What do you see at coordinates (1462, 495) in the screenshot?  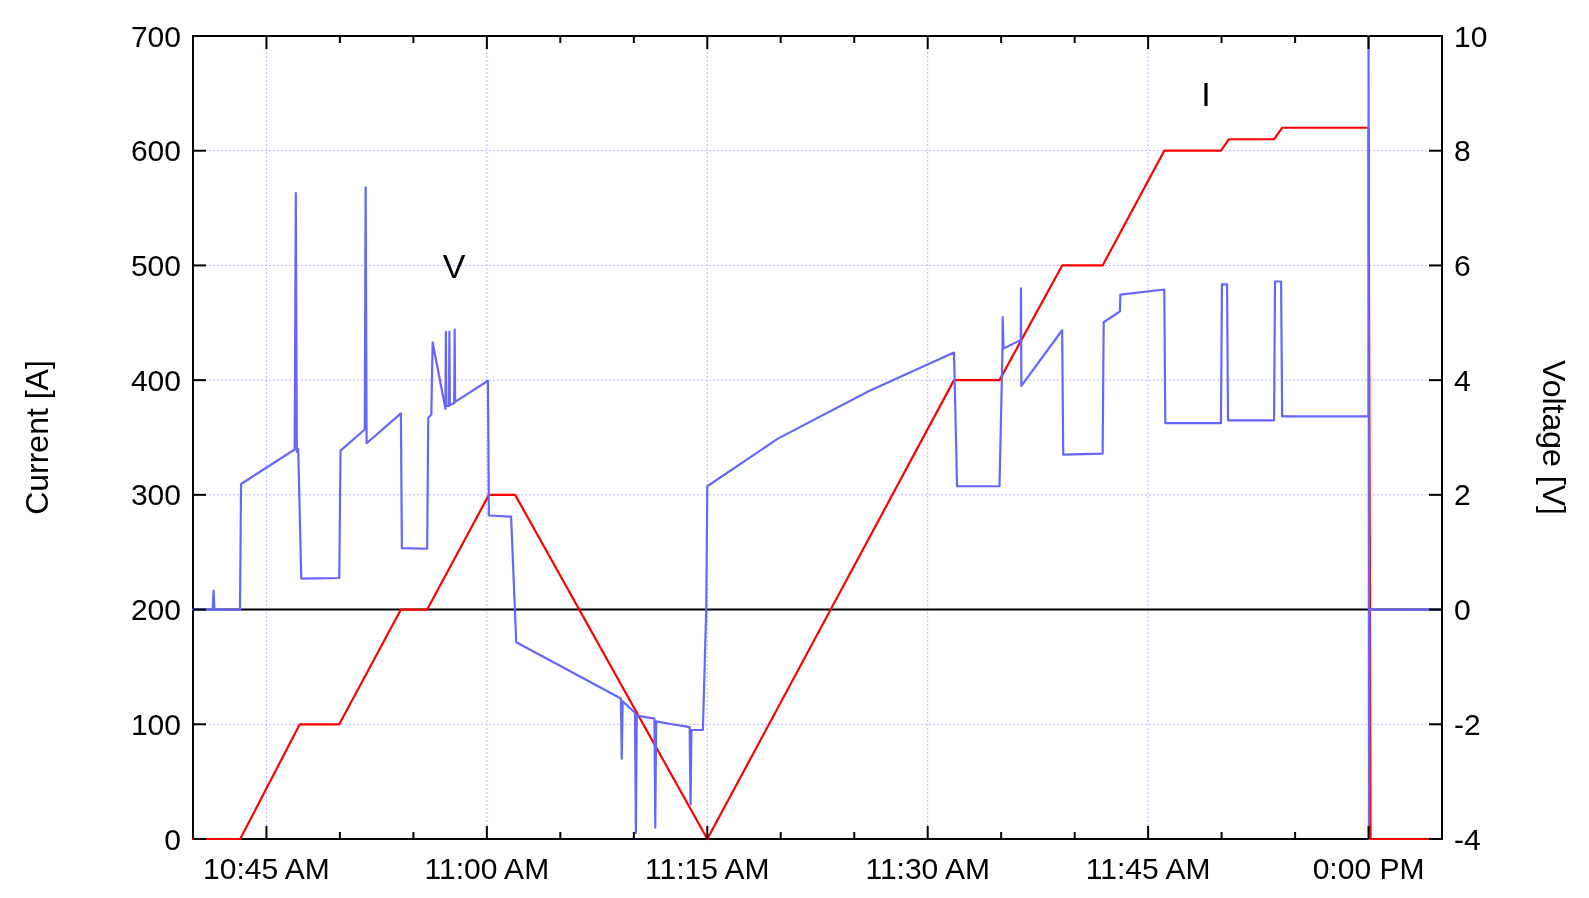 I see `y2-tick-label: 2` at bounding box center [1462, 495].